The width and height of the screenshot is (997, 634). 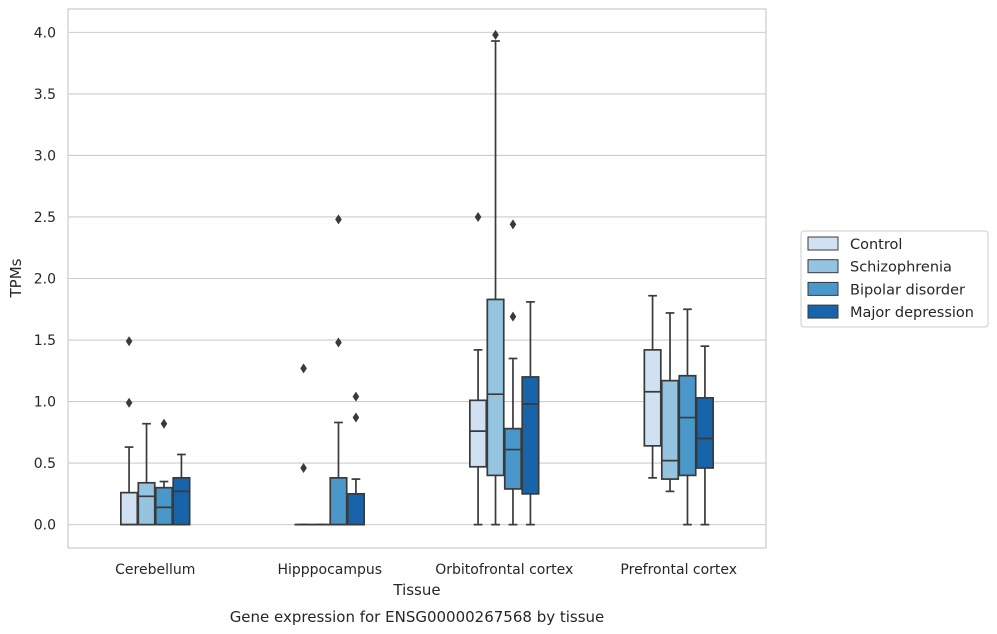 What do you see at coordinates (329, 570) in the screenshot?
I see `x-tick-label: Hipppocampus` at bounding box center [329, 570].